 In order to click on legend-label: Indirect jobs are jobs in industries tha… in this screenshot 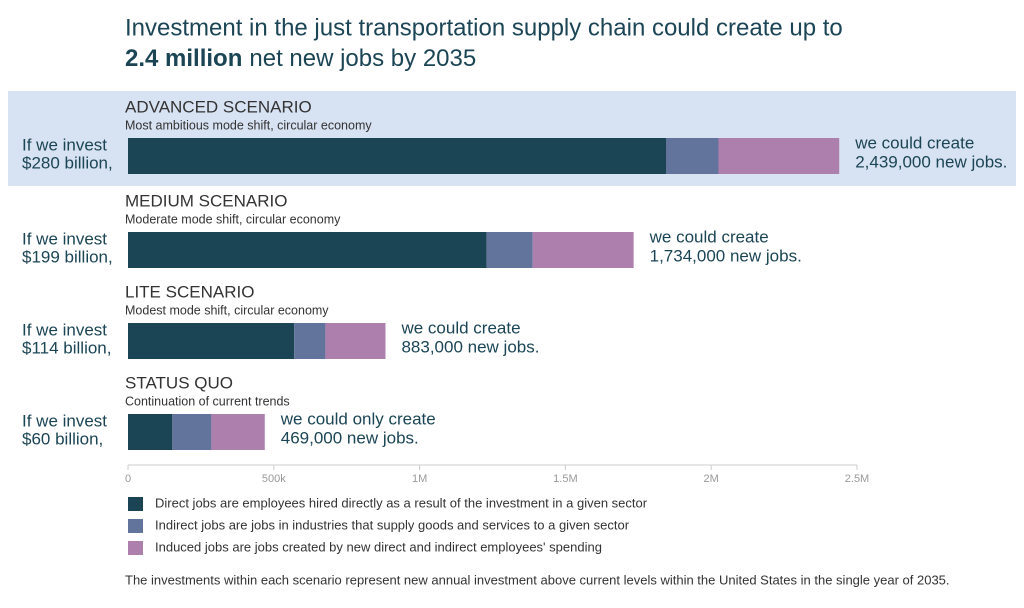, I will do `click(392, 524)`.